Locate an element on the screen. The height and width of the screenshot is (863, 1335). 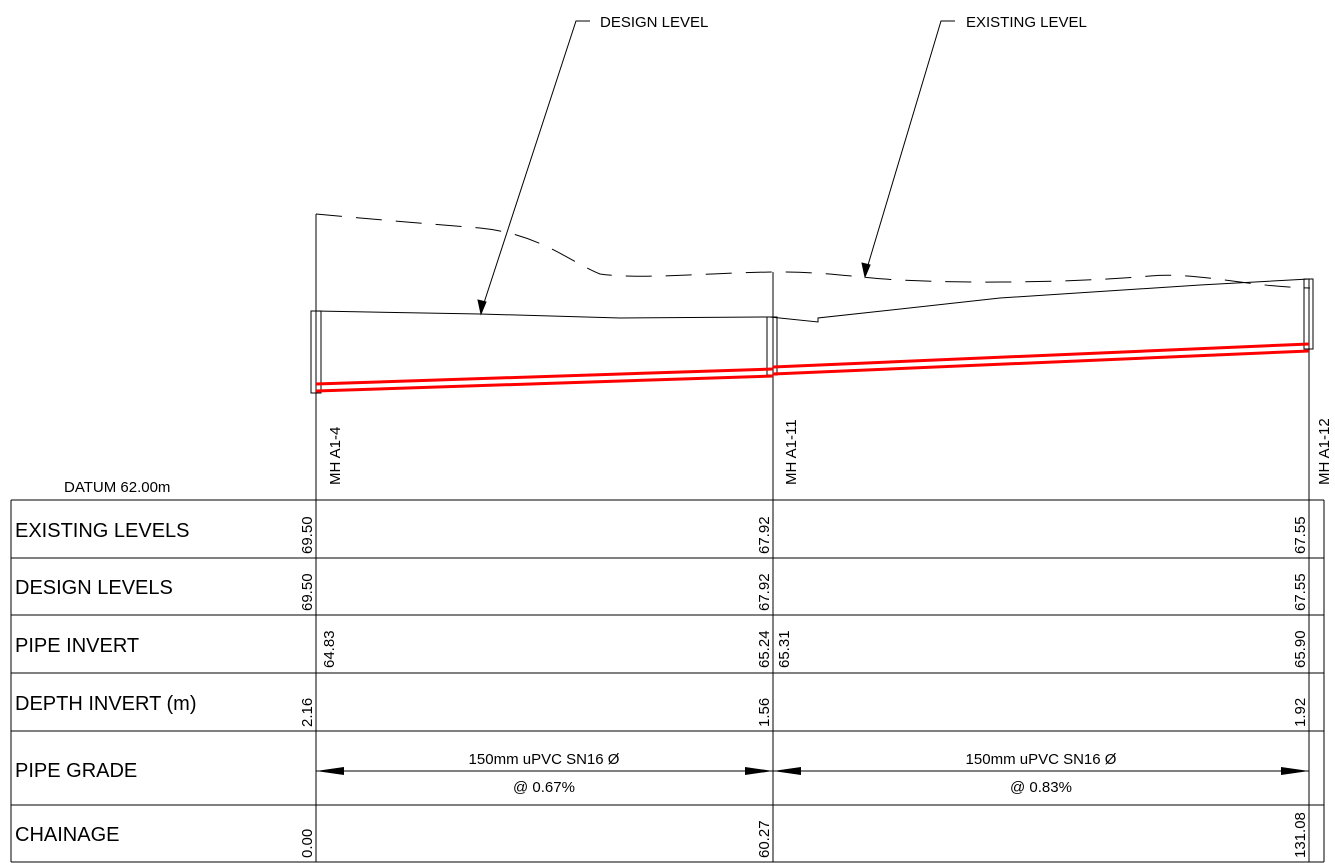
row-label-depth-invert: DEPTH INVERT (m) is located at coordinates (106, 704).